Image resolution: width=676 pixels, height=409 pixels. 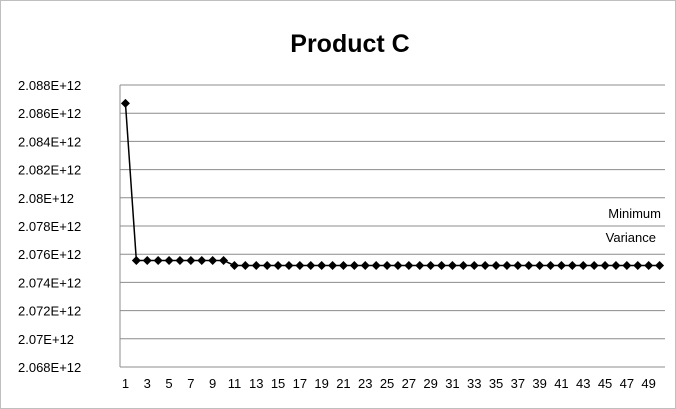 What do you see at coordinates (343, 383) in the screenshot?
I see `x-tick-label: 21` at bounding box center [343, 383].